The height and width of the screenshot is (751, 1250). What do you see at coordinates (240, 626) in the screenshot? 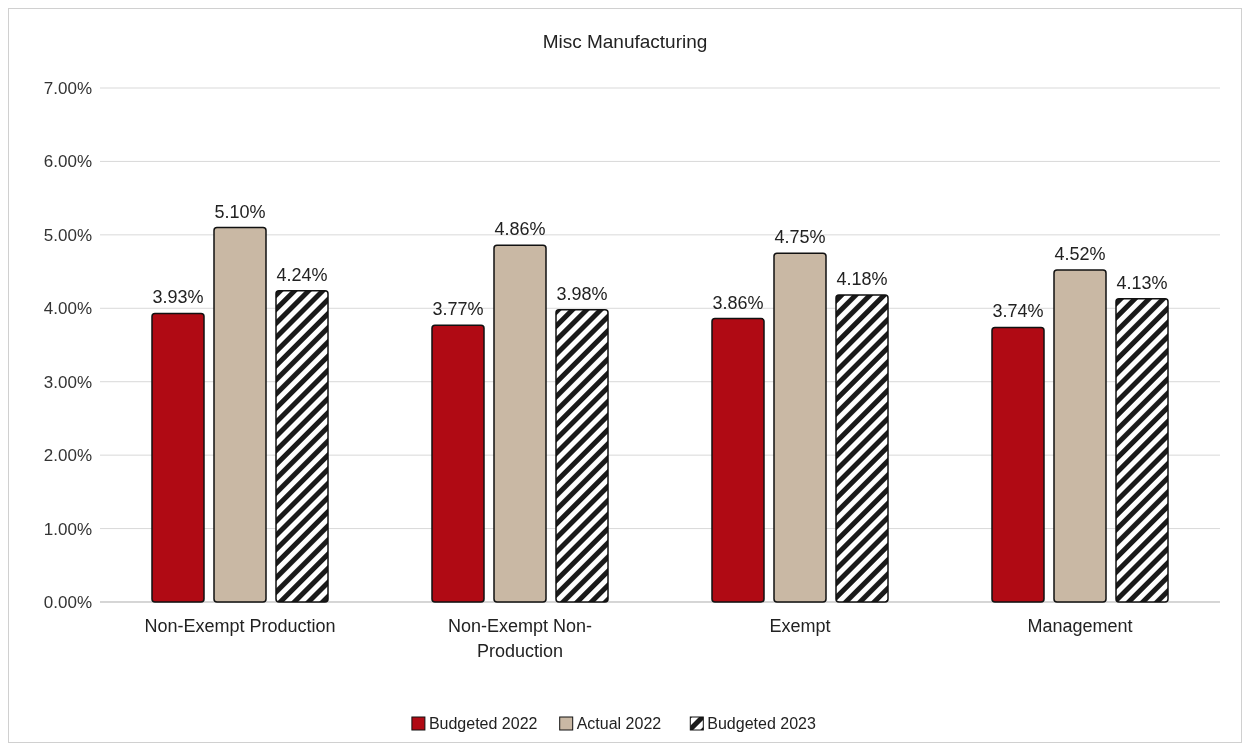
I see `x-tick-label: Non-Exempt Production` at bounding box center [240, 626].